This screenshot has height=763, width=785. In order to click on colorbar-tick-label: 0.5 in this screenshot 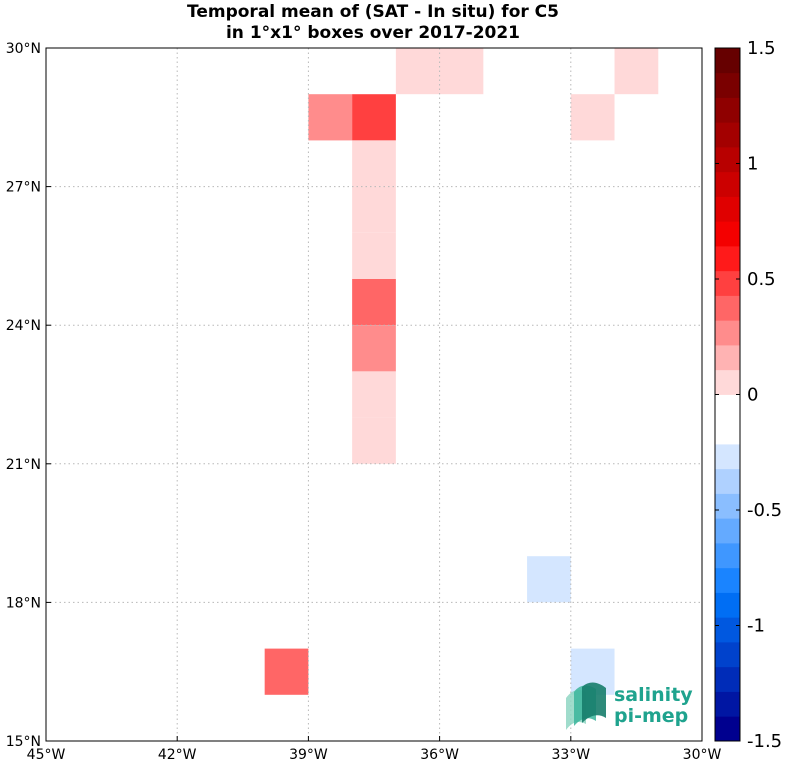, I will do `click(761, 279)`.